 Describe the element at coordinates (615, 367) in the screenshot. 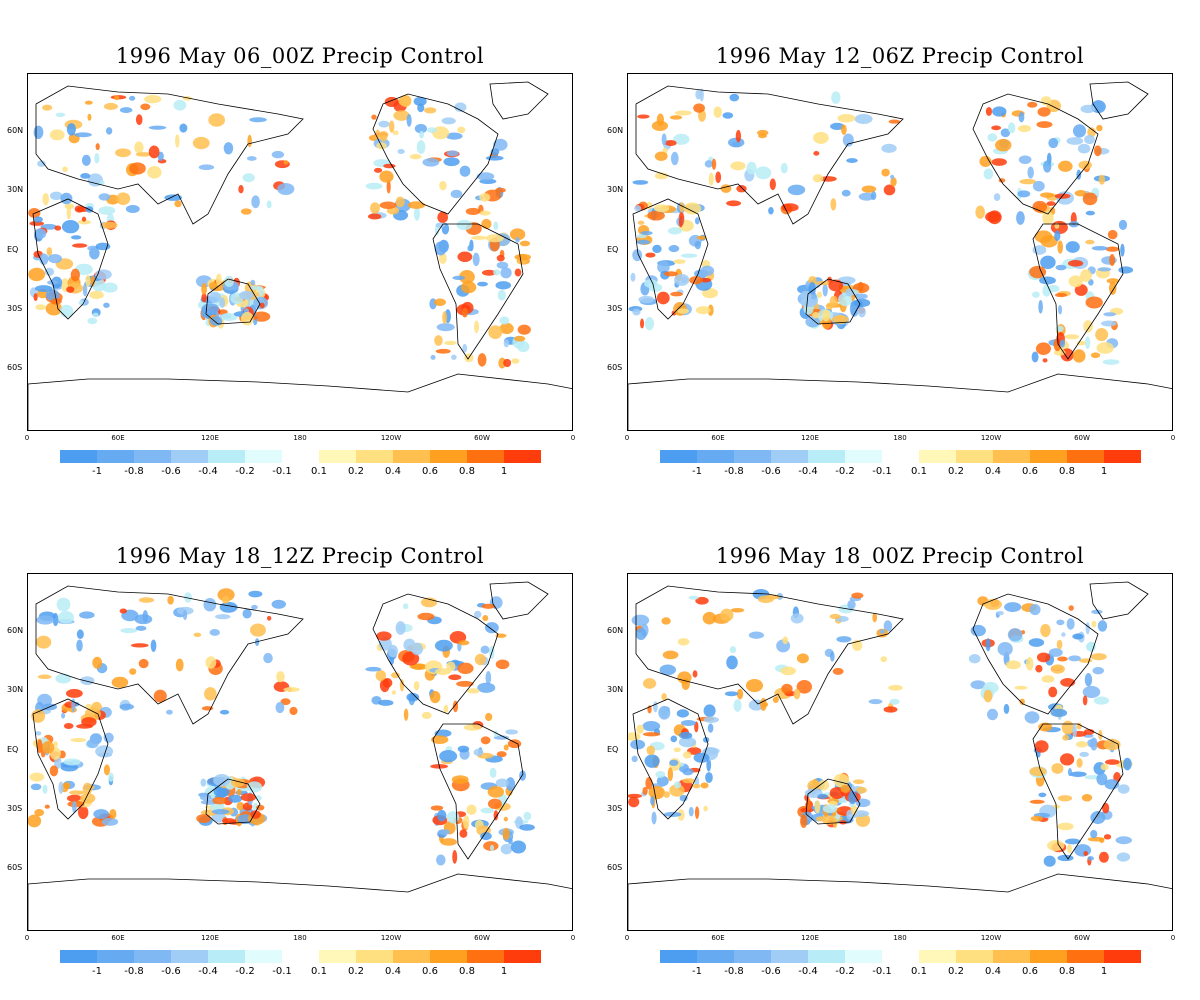

I see `latitude-label: 60S` at that location.